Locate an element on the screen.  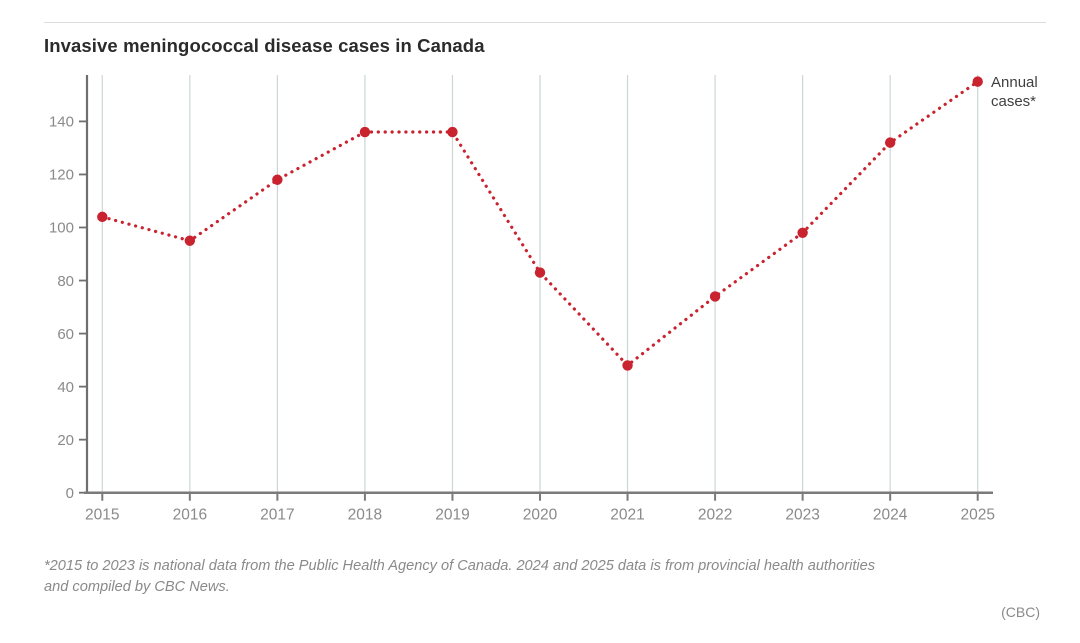
y-tick-label-120: 120 is located at coordinates (61, 175).